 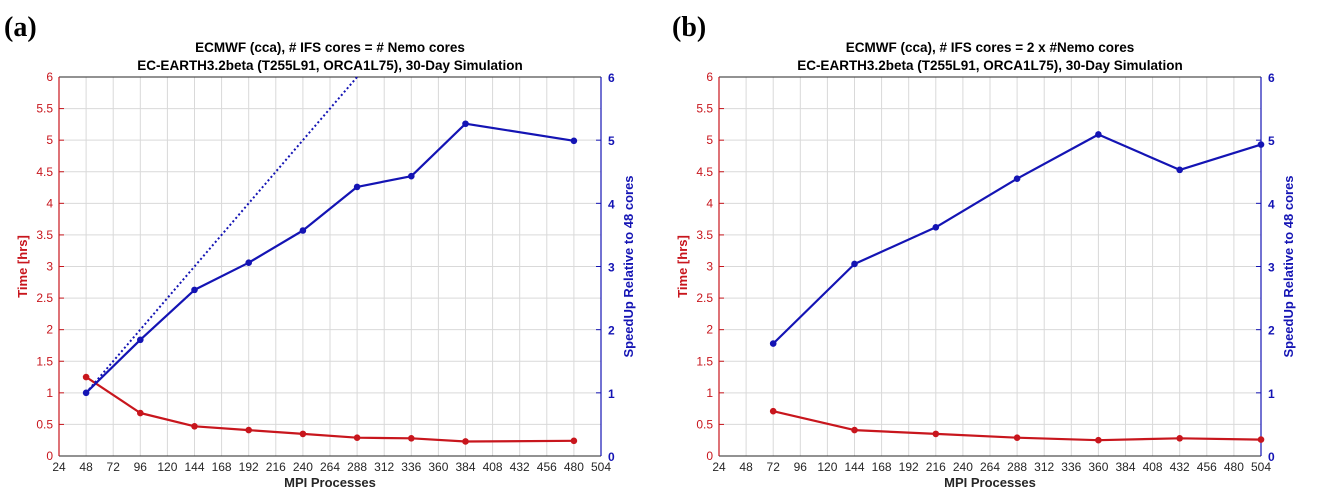 I want to click on y-left-tick-label: 0, so click(x=709, y=456).